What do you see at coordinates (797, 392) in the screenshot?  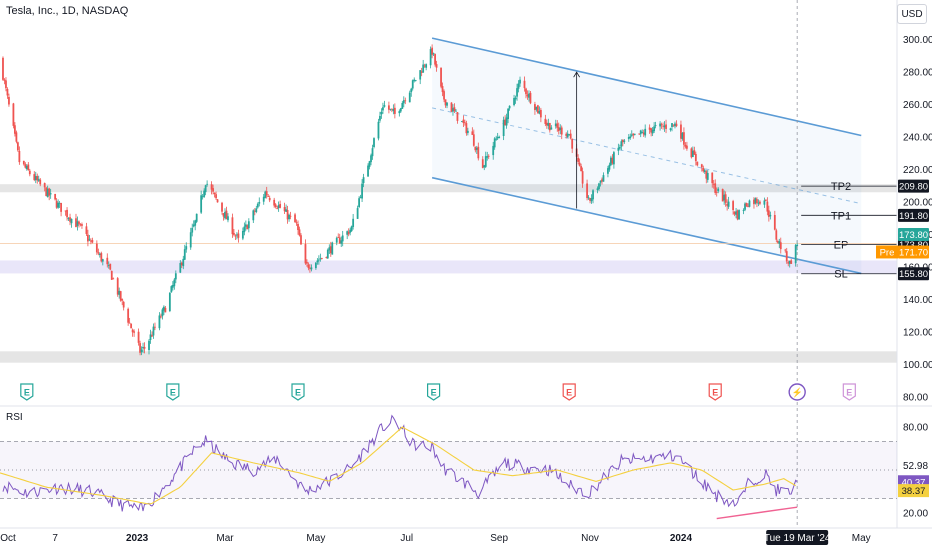 I see `dividend-flash-icon: ⚡` at bounding box center [797, 392].